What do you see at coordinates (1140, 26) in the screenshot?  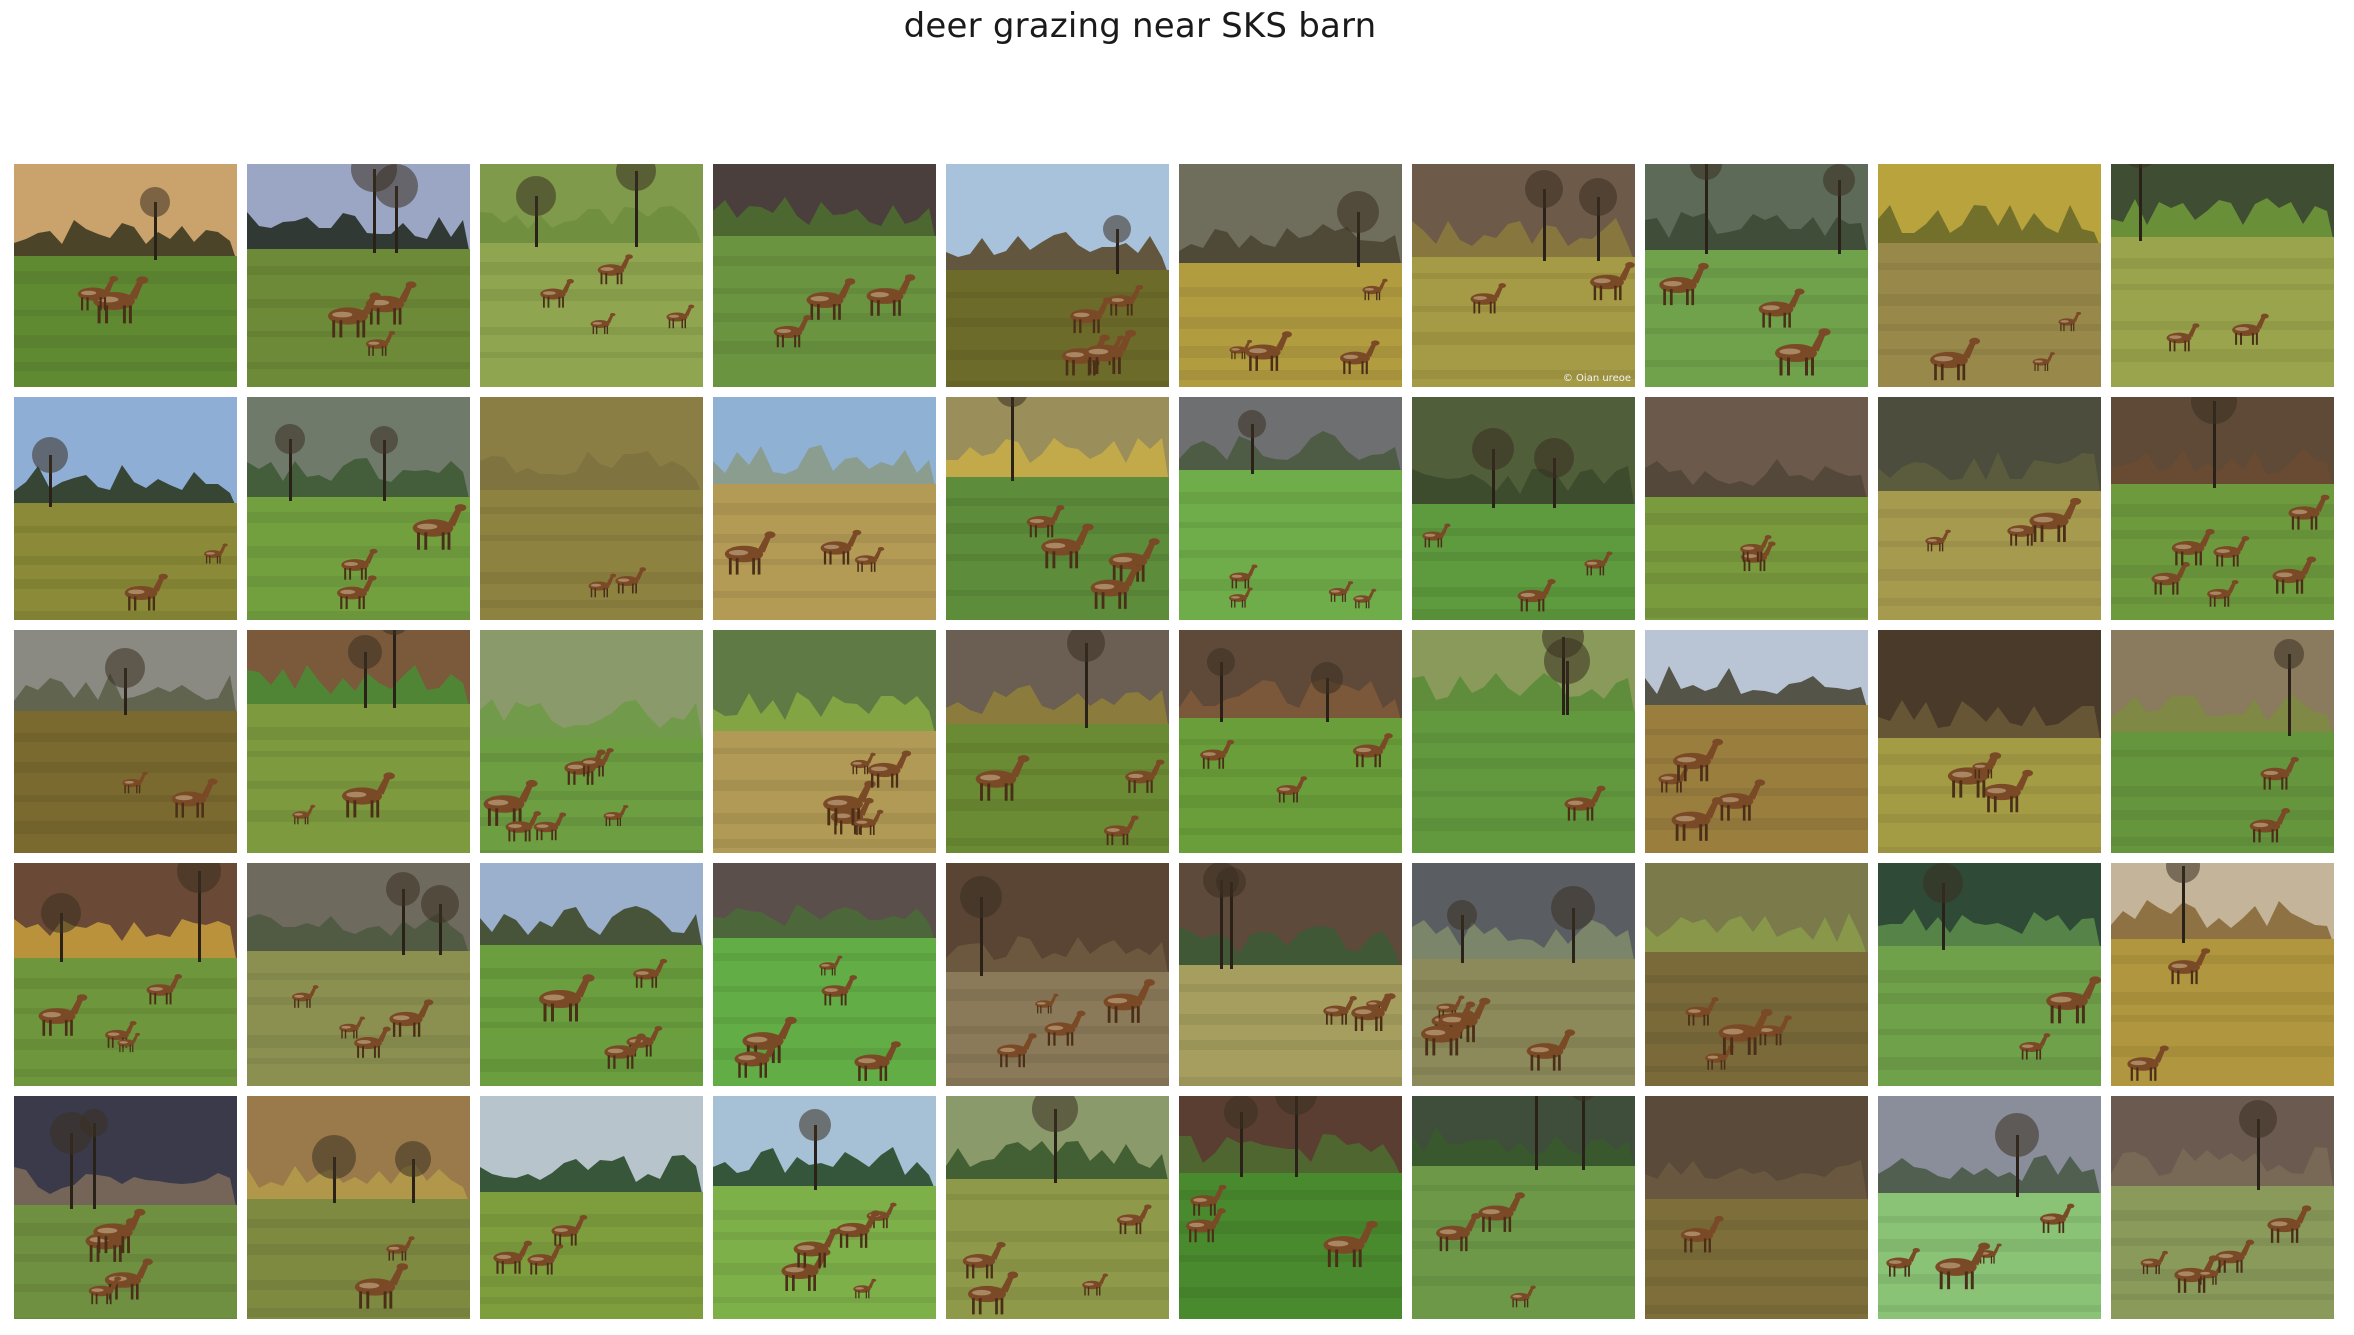 I see `figure-title: deer grazing near SKS barn` at bounding box center [1140, 26].